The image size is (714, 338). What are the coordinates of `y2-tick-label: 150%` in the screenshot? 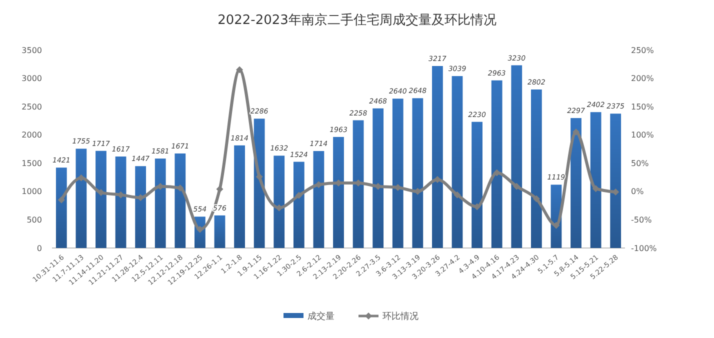 It's located at (642, 107).